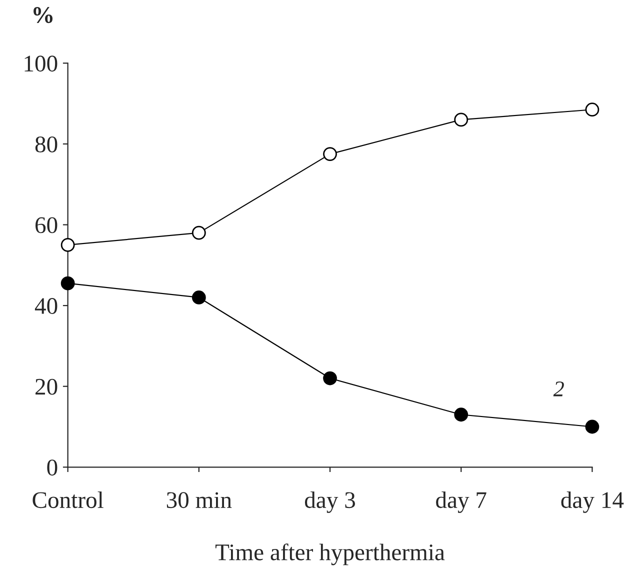  What do you see at coordinates (46, 306) in the screenshot?
I see `y-tick-label: 40` at bounding box center [46, 306].